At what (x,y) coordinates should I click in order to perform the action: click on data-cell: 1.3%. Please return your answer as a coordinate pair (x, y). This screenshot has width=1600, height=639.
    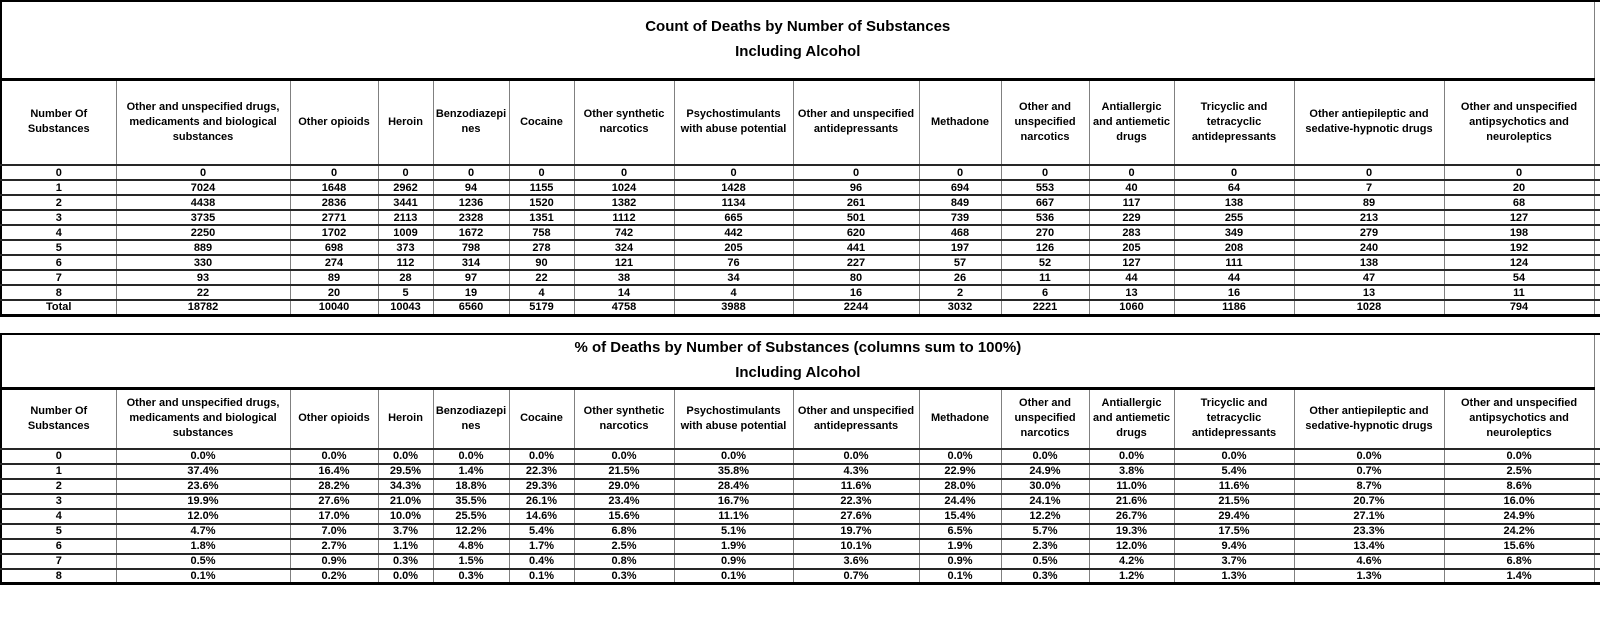
    Looking at the image, I should click on (1233, 576).